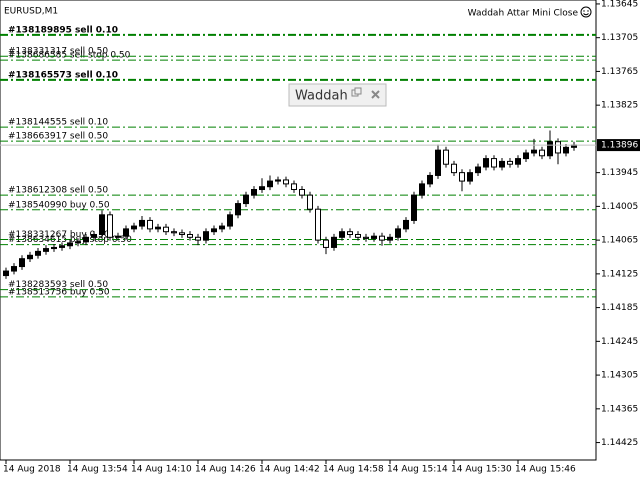  I want to click on smiley-icon, so click(586, 12).